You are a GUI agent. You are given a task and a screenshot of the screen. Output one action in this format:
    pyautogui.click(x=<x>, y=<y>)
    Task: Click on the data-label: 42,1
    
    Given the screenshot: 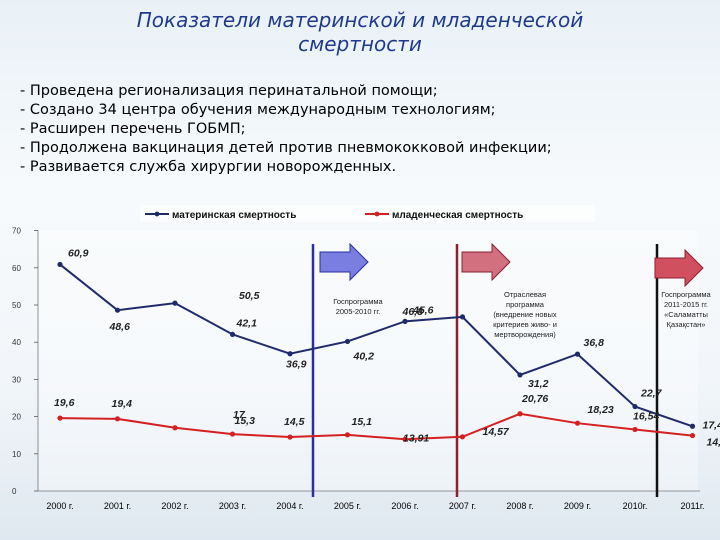 What is the action you would take?
    pyautogui.click(x=247, y=323)
    